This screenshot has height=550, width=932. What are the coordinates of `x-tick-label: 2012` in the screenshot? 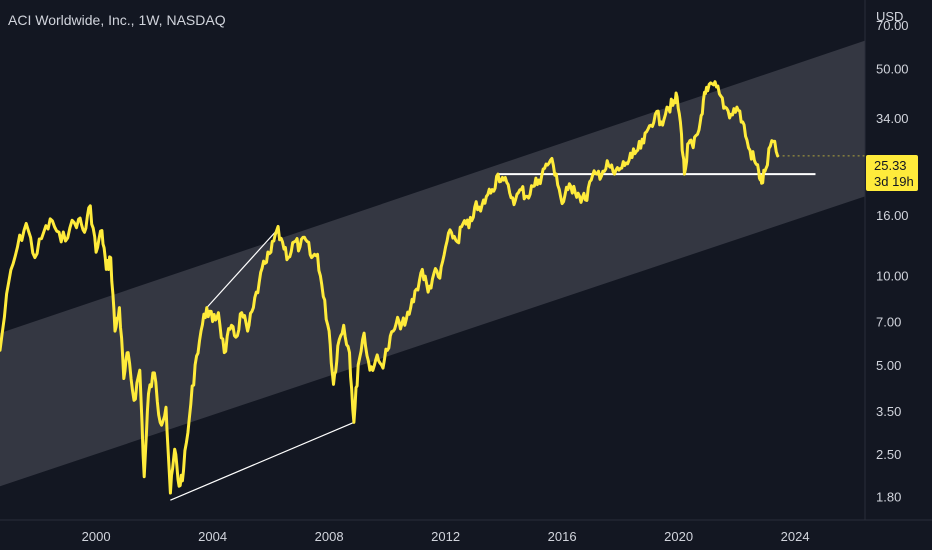 It's located at (445, 536).